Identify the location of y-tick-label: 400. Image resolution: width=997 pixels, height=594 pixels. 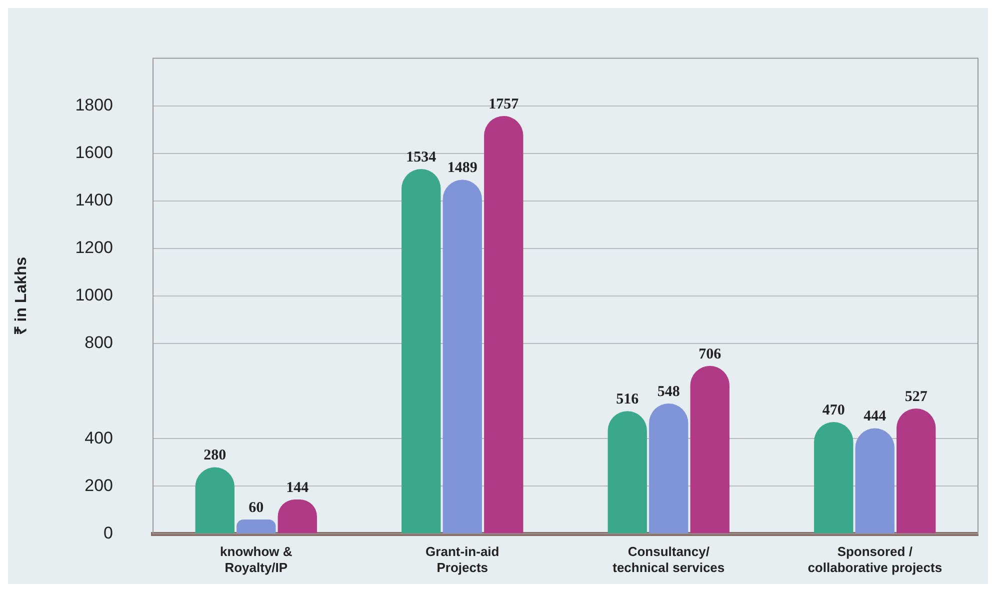
(99, 438).